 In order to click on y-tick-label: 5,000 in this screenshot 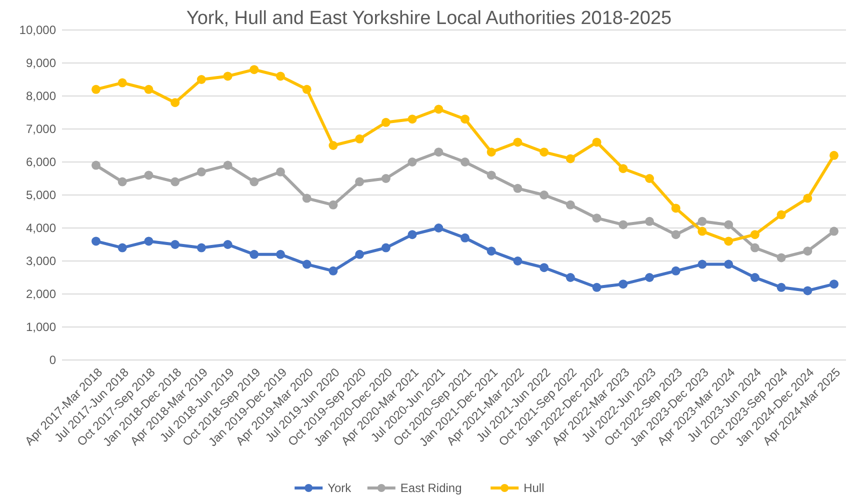, I will do `click(41, 195)`.